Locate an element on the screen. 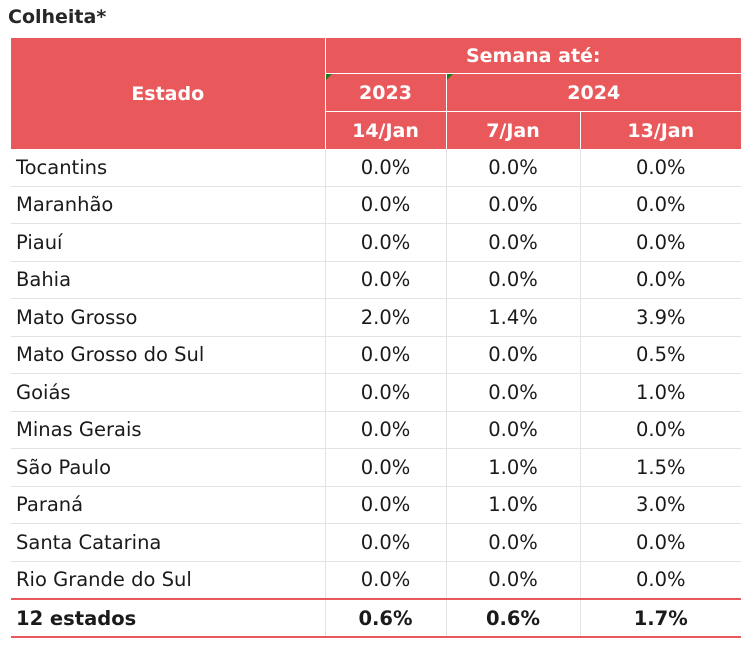  table-row: São Paulo 0.0% 1.0% 1.5% is located at coordinates (376, 467).